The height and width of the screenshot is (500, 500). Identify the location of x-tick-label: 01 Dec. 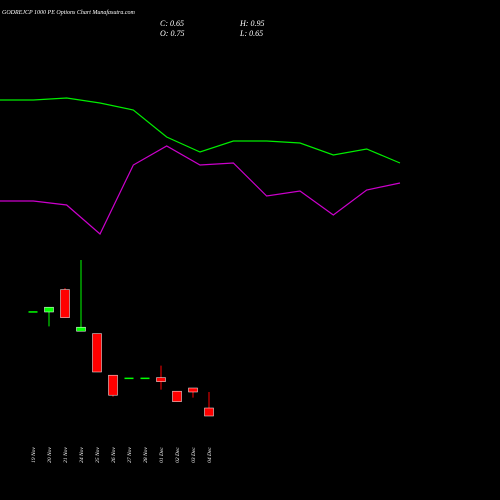
(162, 455).